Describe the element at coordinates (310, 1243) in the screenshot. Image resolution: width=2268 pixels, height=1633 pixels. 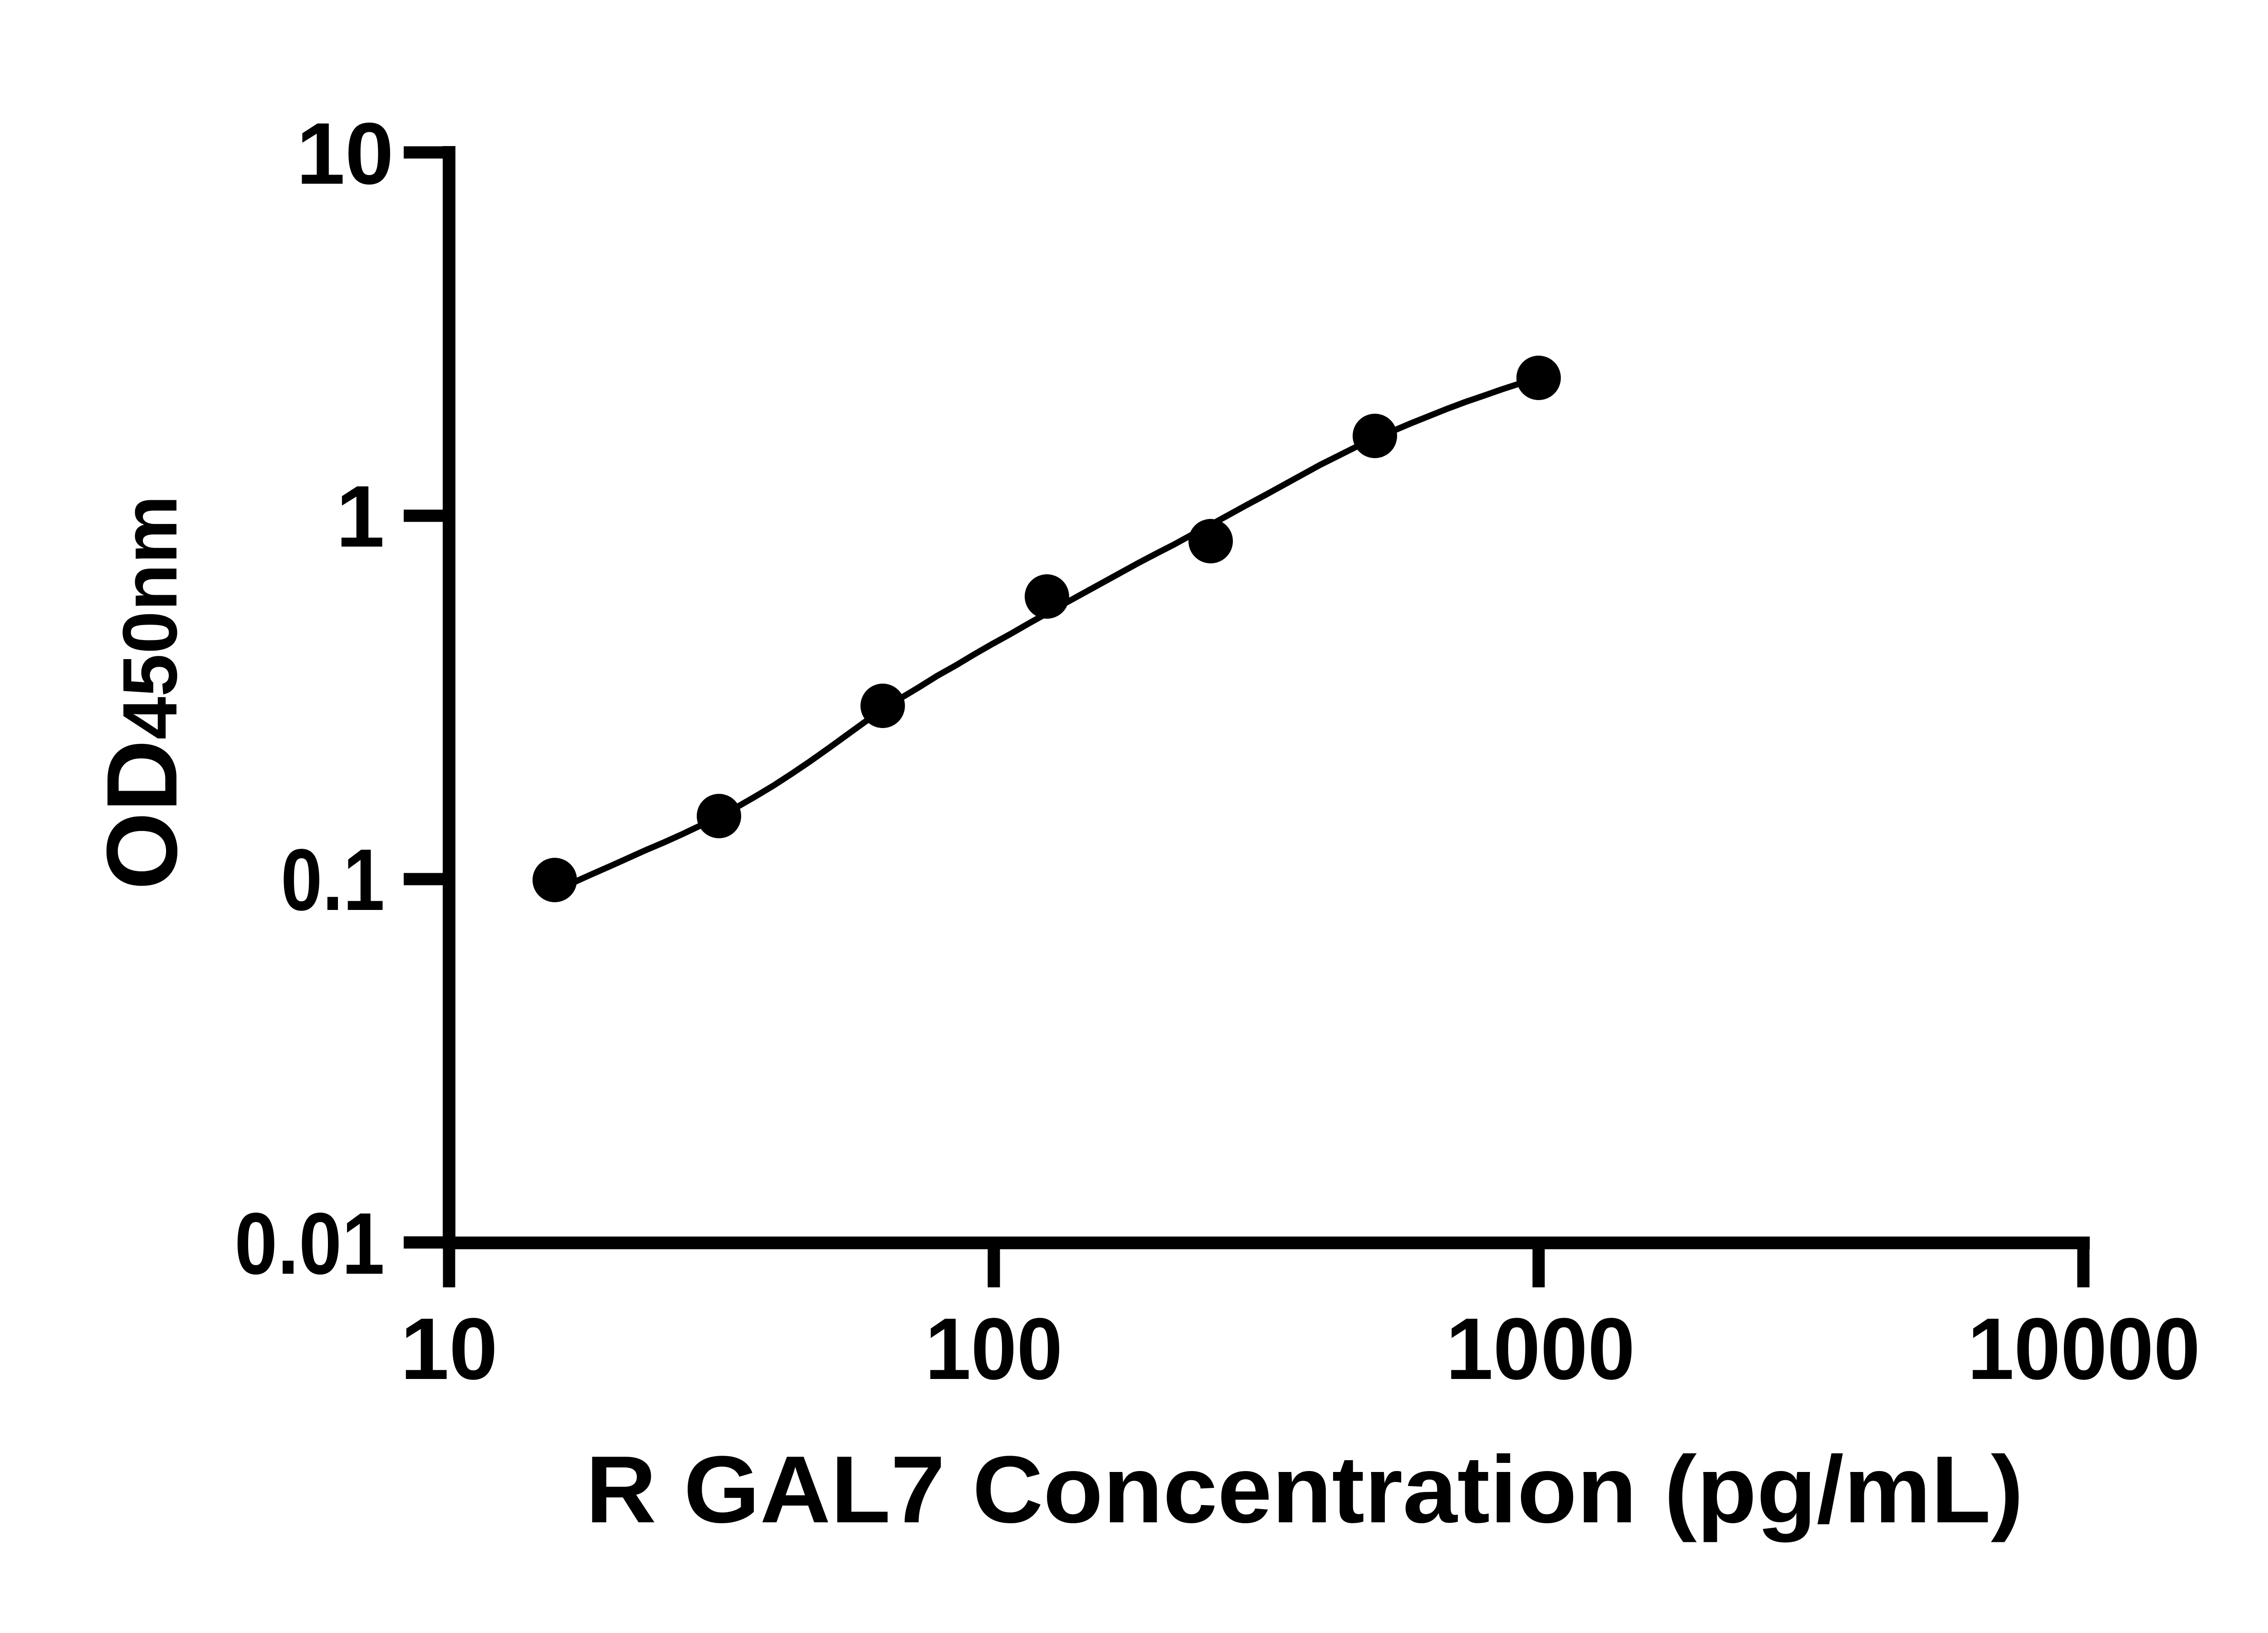
I see `svg-text: 0.01` at that location.